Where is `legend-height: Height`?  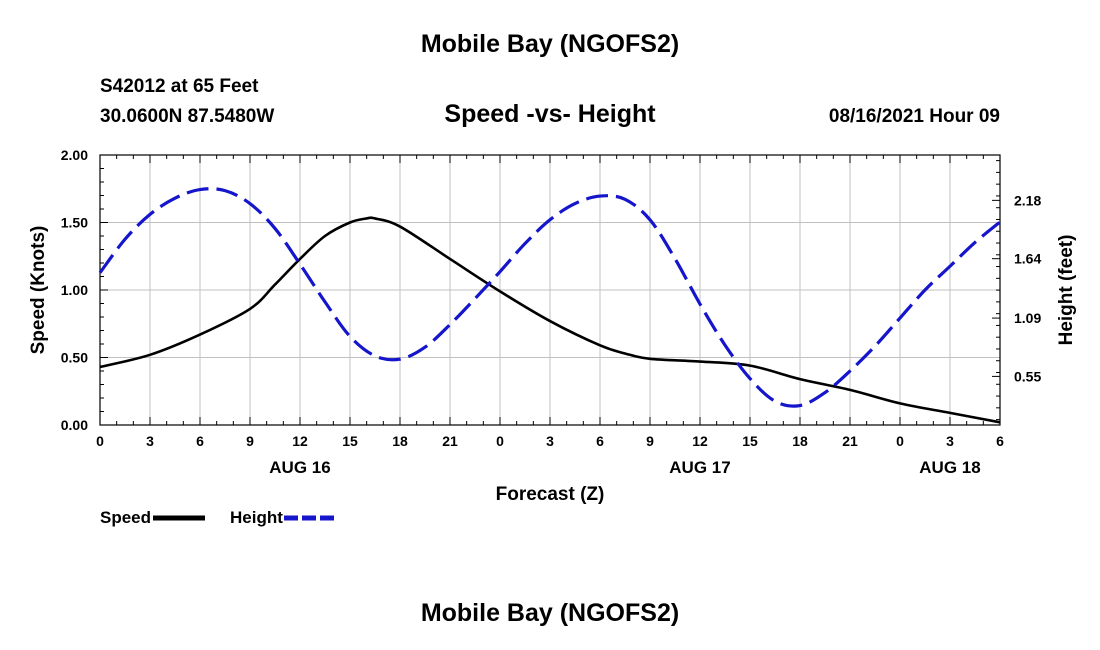 legend-height: Height is located at coordinates (284, 518).